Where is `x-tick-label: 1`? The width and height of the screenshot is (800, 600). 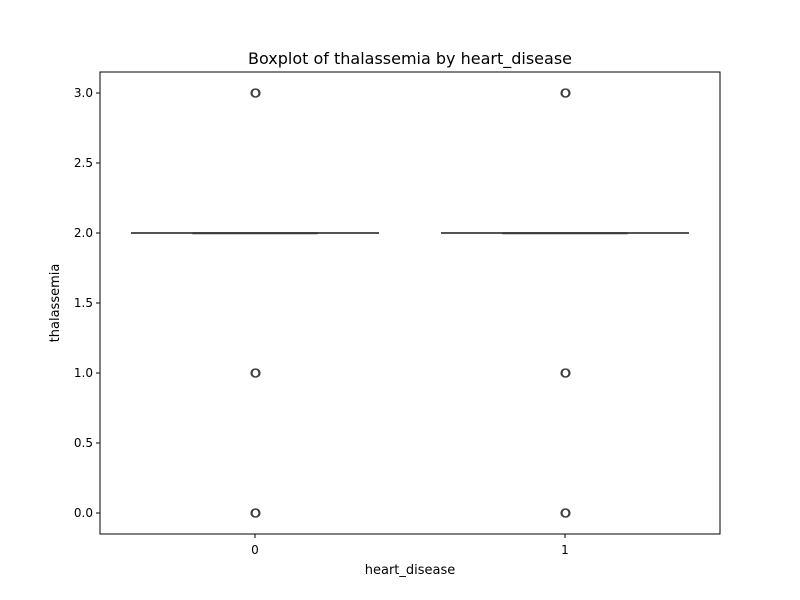
x-tick-label: 1 is located at coordinates (565, 550).